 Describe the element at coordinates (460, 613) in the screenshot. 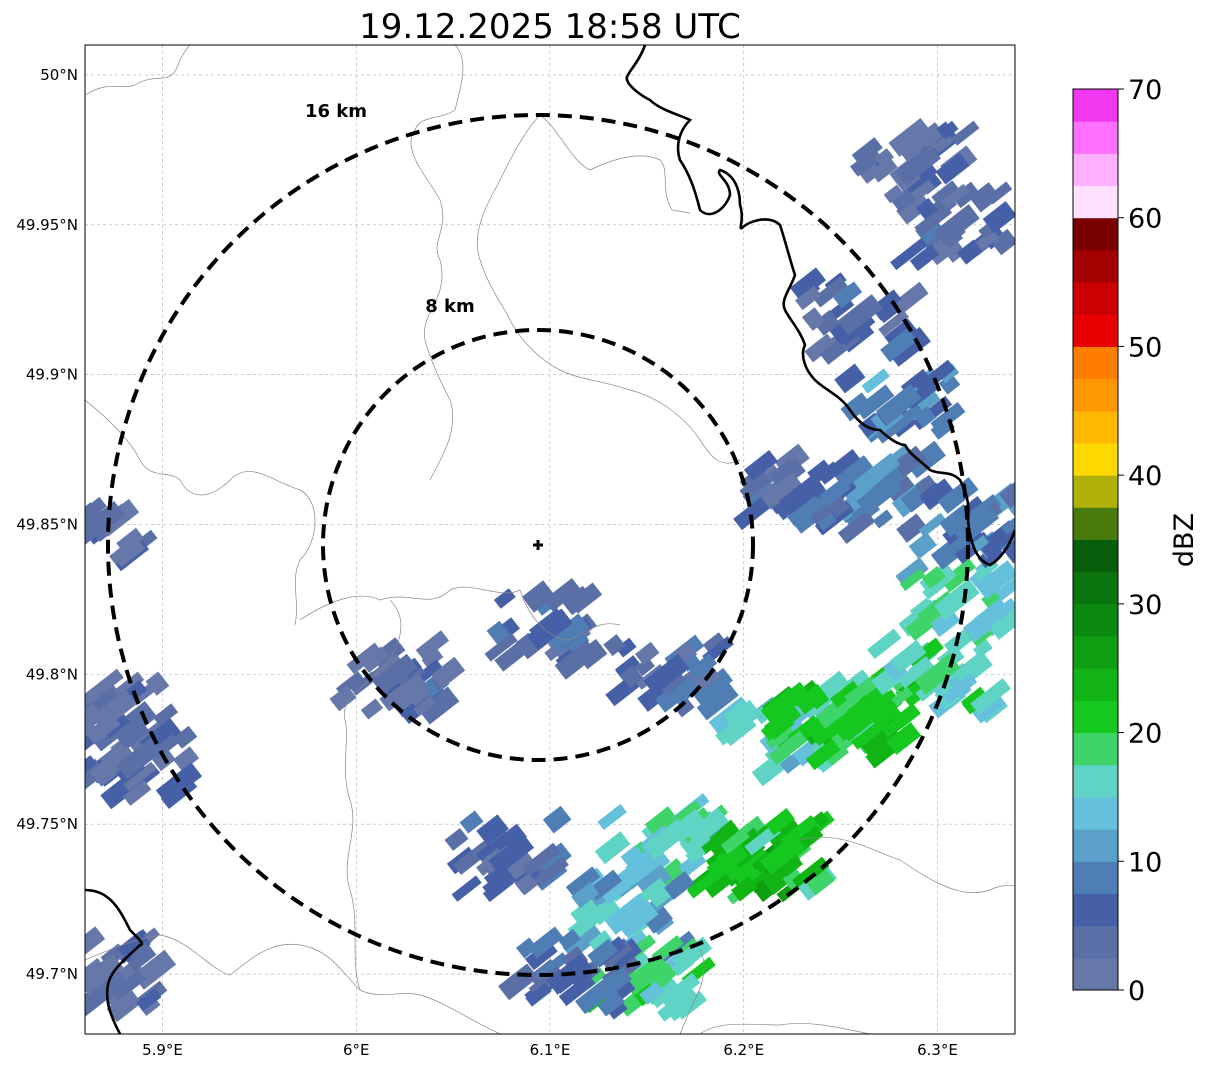

I see `municipal-boundary` at that location.